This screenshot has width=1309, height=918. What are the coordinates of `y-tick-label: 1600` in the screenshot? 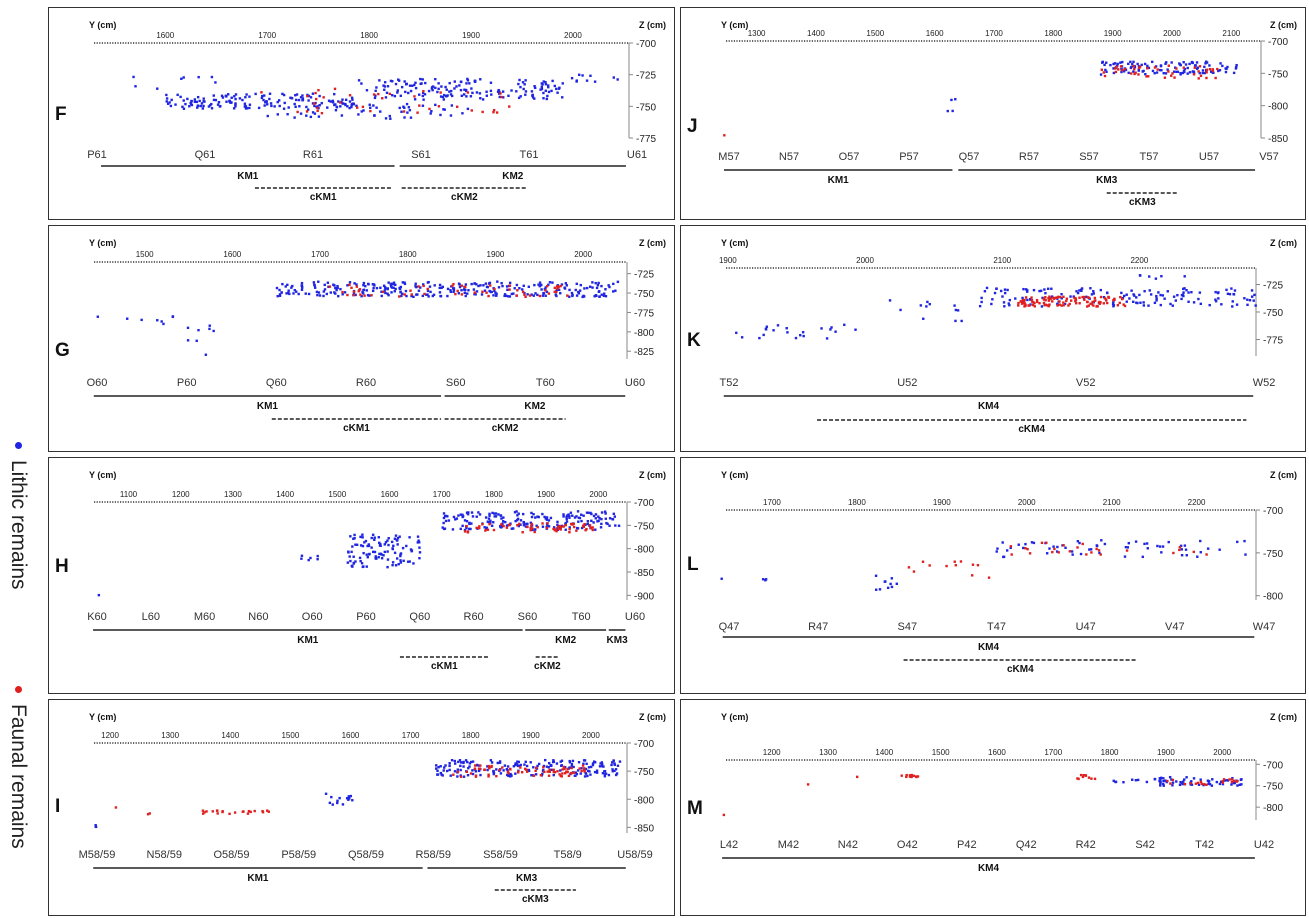 It's located at (935, 33).